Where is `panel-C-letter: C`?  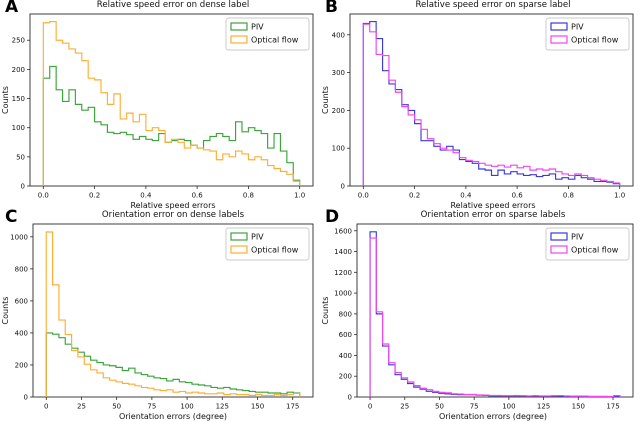
panel-C-letter: C is located at coordinates (11, 217).